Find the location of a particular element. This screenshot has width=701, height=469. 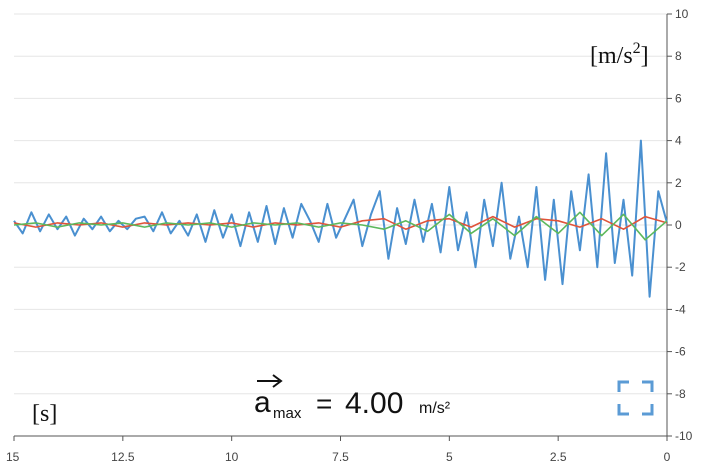

y-tick-label: 8 is located at coordinates (678, 56).